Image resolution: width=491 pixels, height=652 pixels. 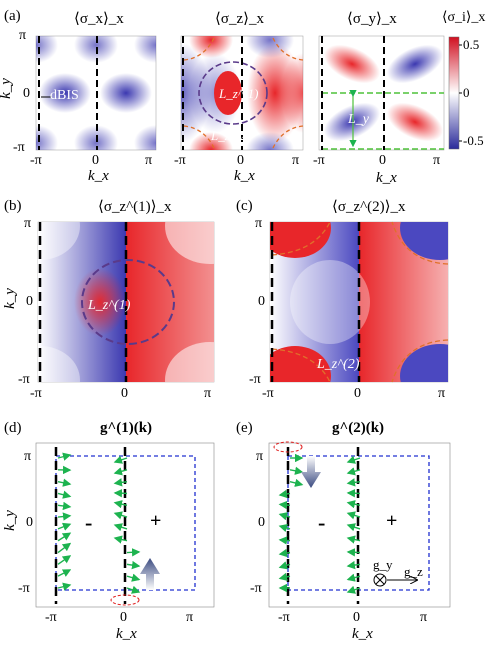 What do you see at coordinates (380, 580) in the screenshot?
I see `gy-into-page-symbol` at bounding box center [380, 580].